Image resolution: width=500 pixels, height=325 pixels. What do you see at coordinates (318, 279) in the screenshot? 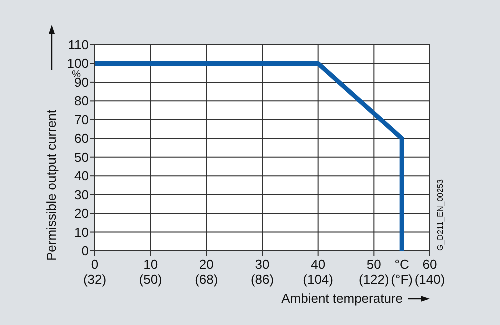
I see `x2-tick-label: (104)` at bounding box center [318, 279].